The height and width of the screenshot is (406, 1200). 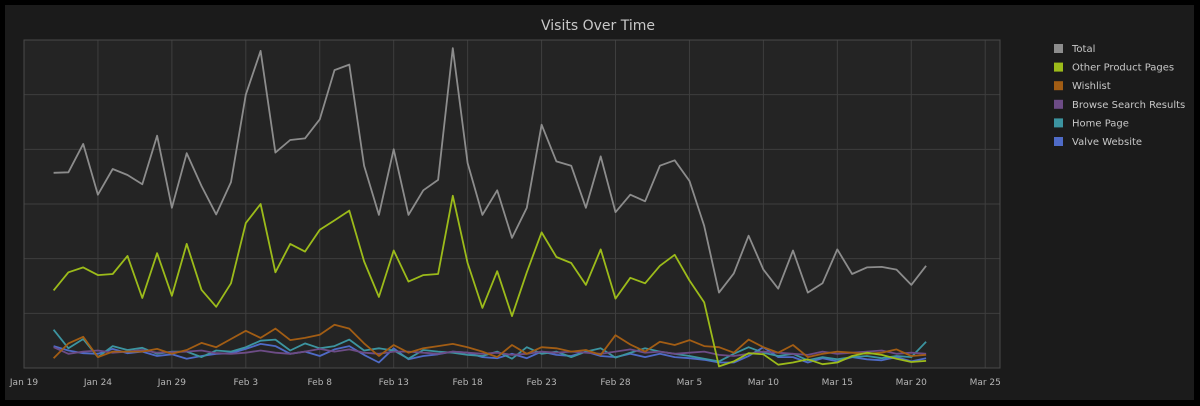 I want to click on legend-swatch-browse-search-results, so click(x=1058, y=104).